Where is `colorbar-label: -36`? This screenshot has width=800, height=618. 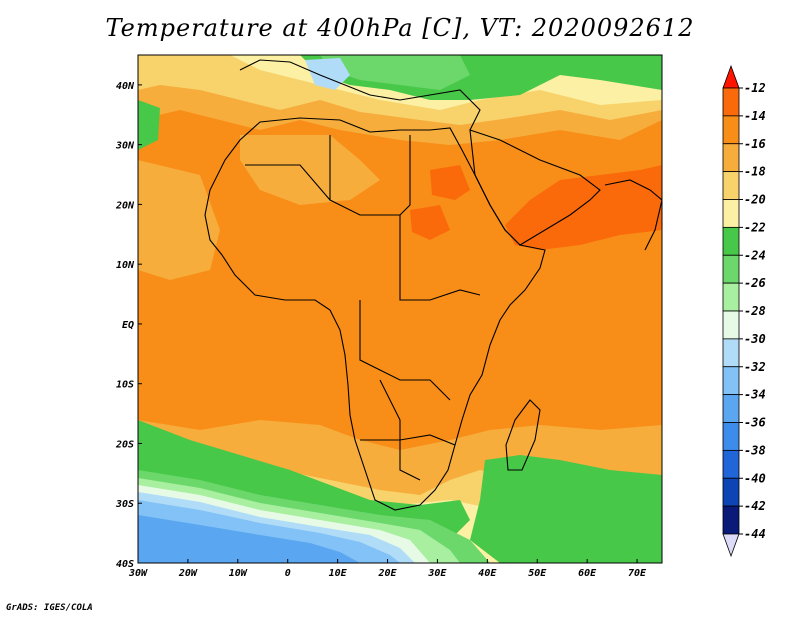 colorbar-label: -36 is located at coordinates (755, 423).